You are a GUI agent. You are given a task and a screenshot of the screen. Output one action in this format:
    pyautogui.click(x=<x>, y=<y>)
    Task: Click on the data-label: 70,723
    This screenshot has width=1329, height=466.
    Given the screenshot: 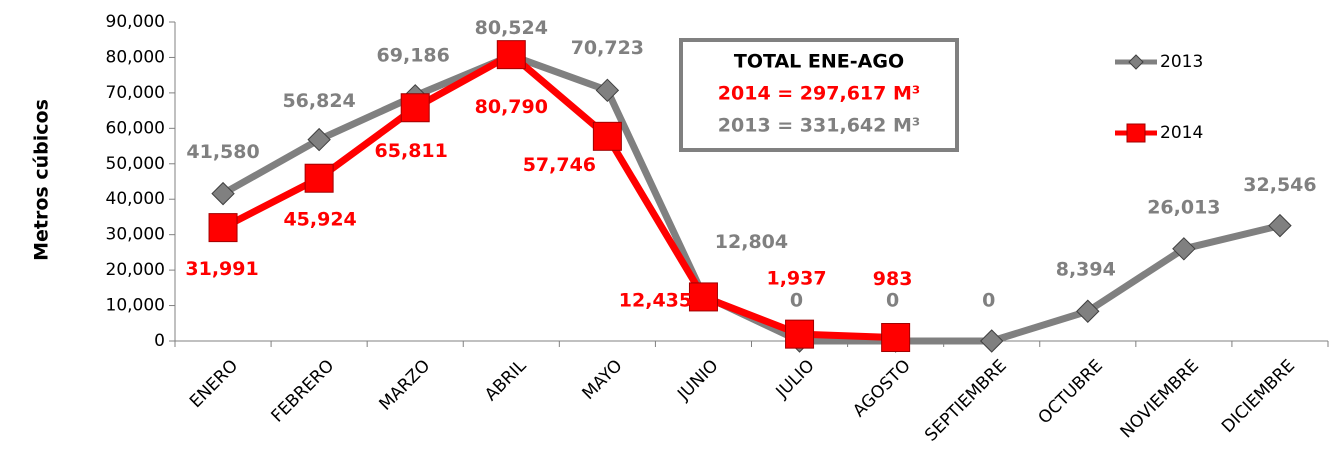 What is the action you would take?
    pyautogui.click(x=607, y=48)
    